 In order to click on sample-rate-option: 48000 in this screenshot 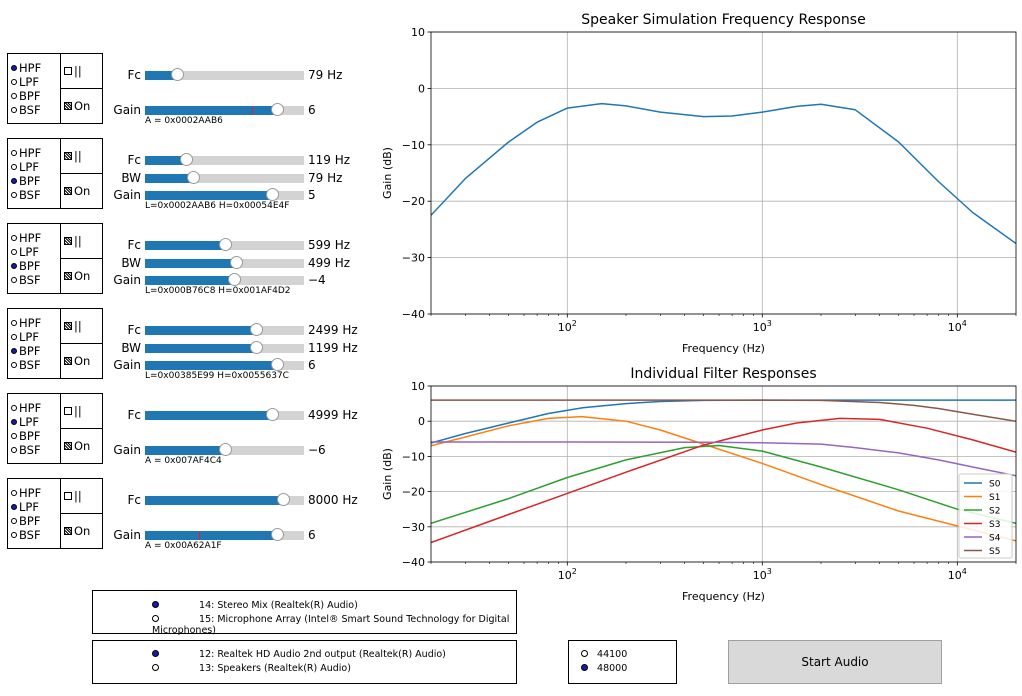, I will do `click(604, 668)`.